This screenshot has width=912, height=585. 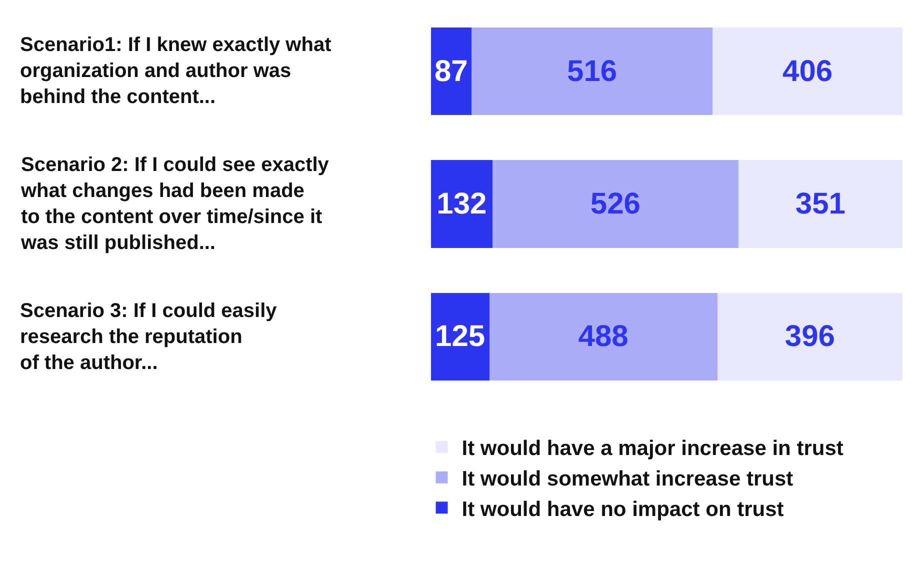 What do you see at coordinates (653, 448) in the screenshot?
I see `legend-label: It would have a major increase in trust` at bounding box center [653, 448].